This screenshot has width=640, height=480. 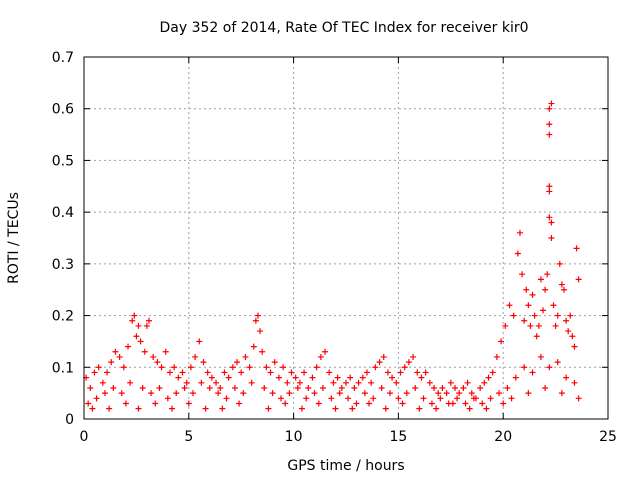 I want to click on x-tick-label: 25, so click(x=608, y=437).